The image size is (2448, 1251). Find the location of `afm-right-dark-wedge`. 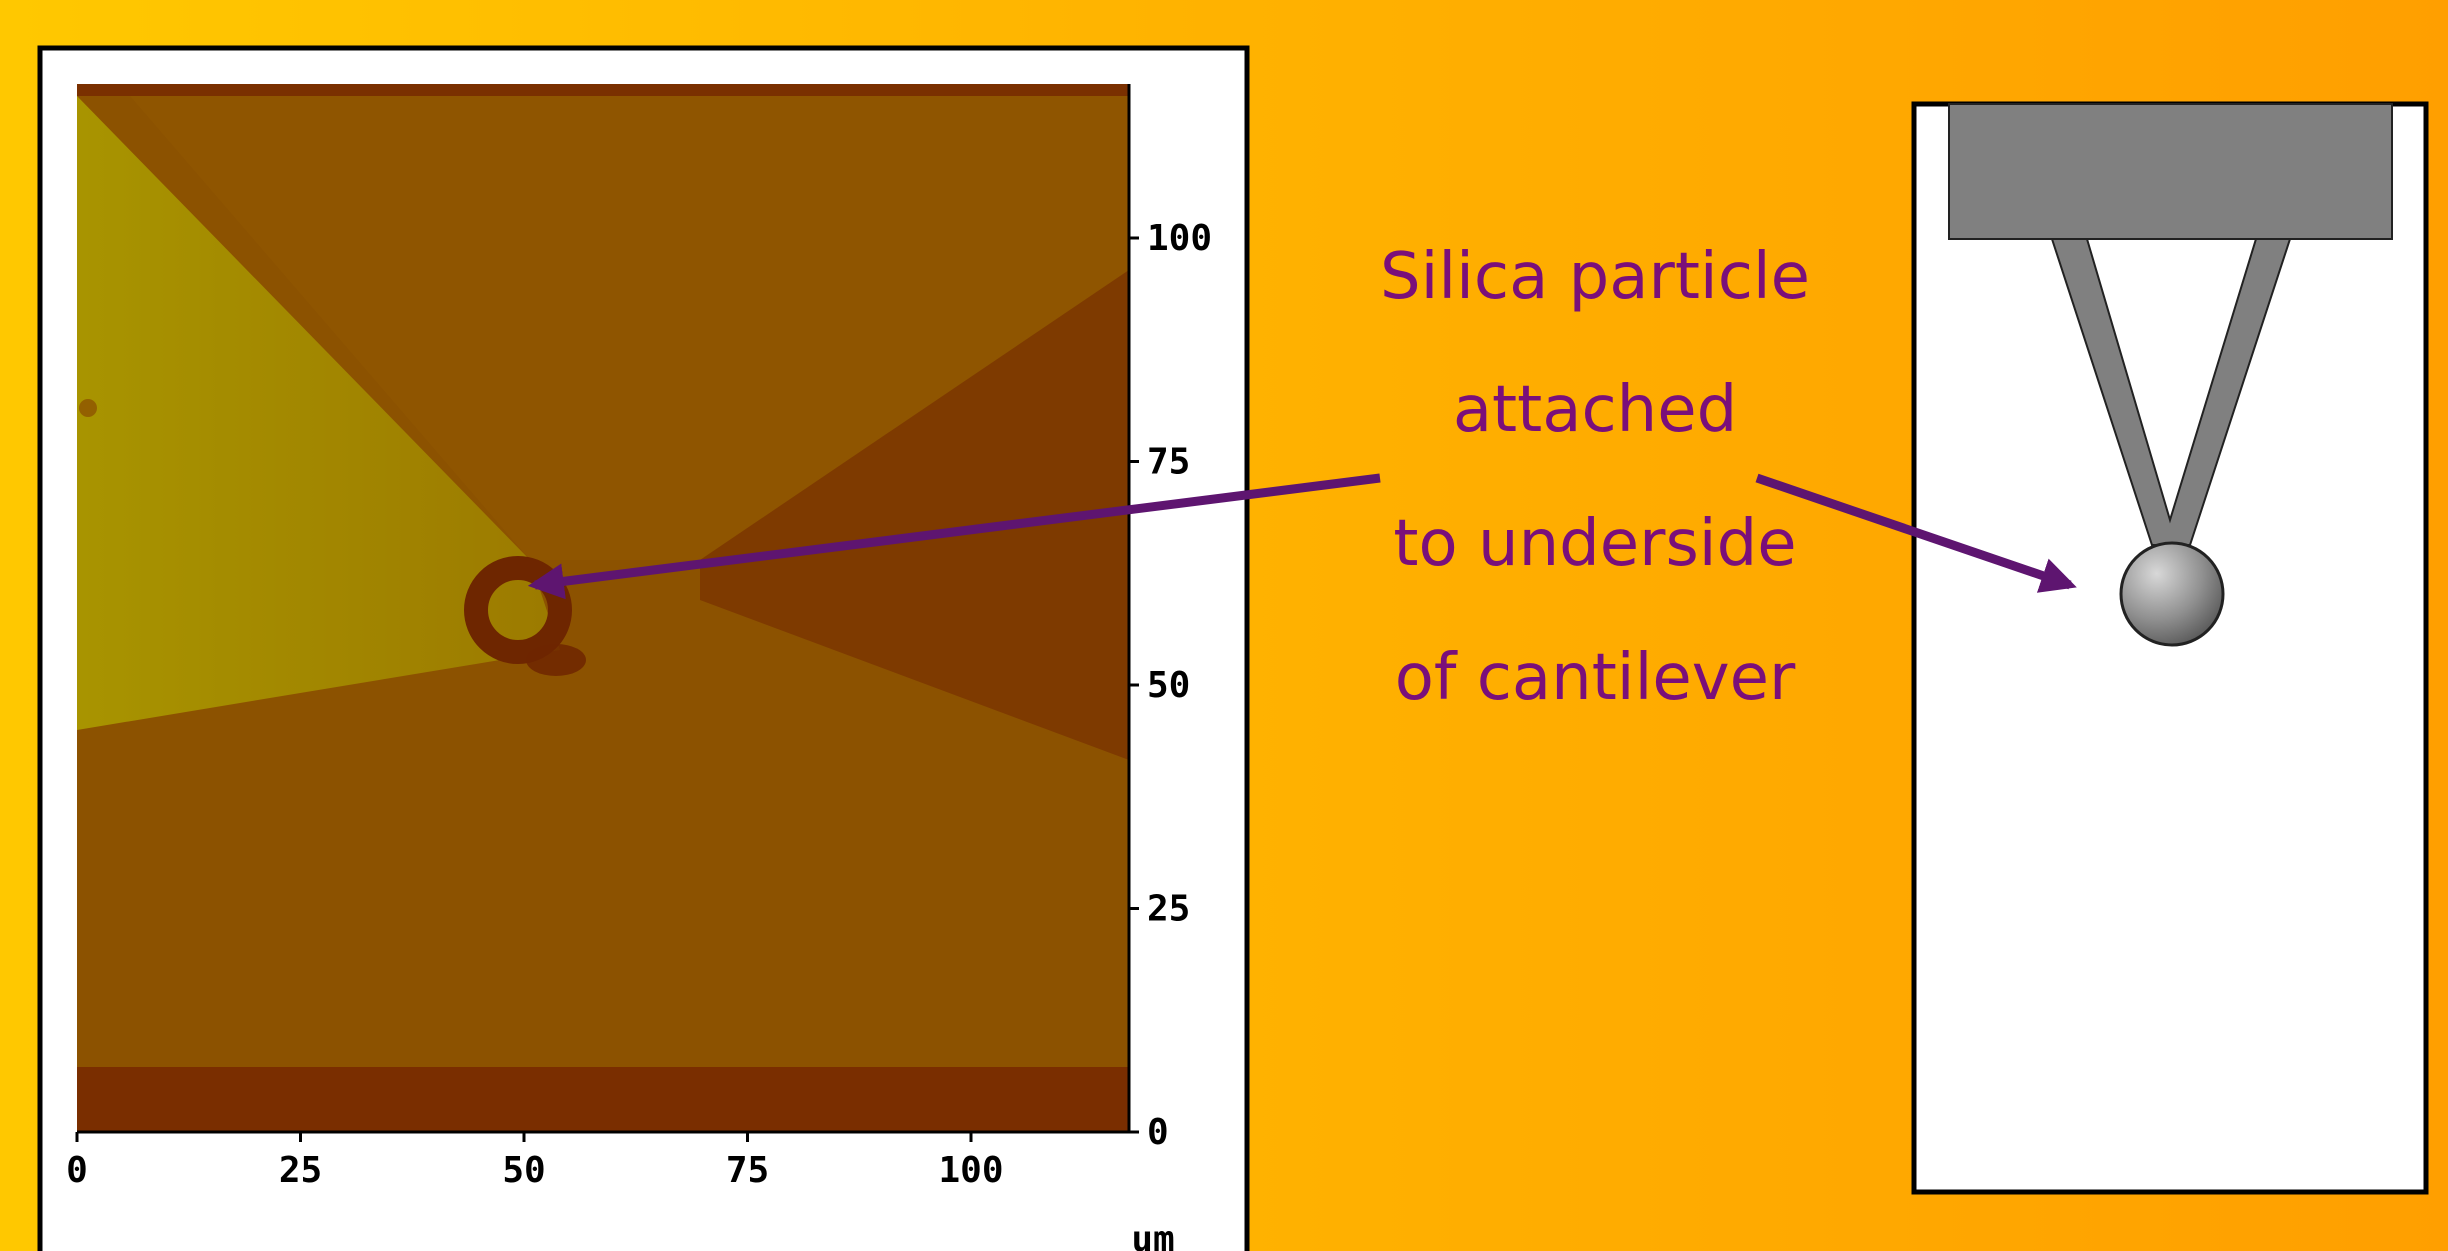

afm-right-dark-wedge is located at coordinates (914, 515).